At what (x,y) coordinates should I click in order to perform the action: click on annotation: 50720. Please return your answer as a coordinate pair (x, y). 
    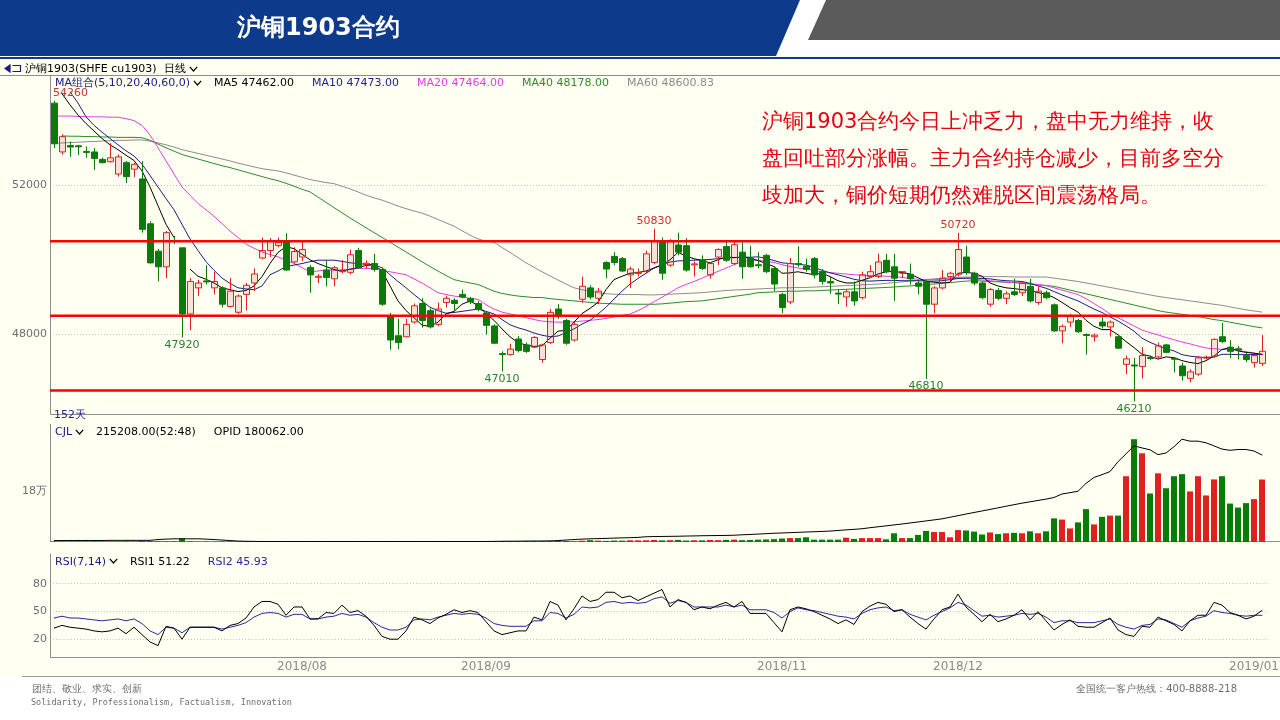
    Looking at the image, I should click on (958, 225).